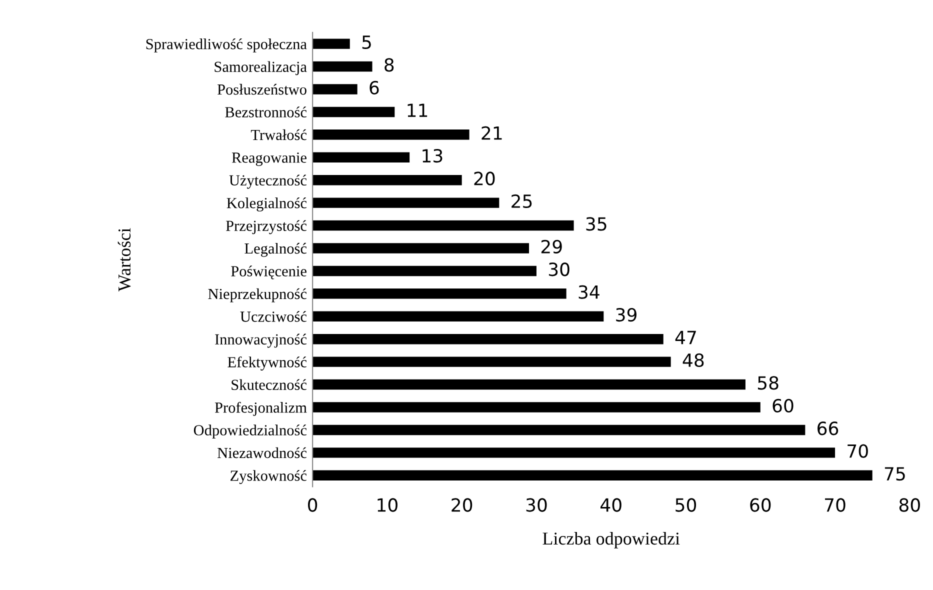 Image resolution: width=933 pixels, height=590 pixels. I want to click on x-tick-label: 60, so click(760, 505).